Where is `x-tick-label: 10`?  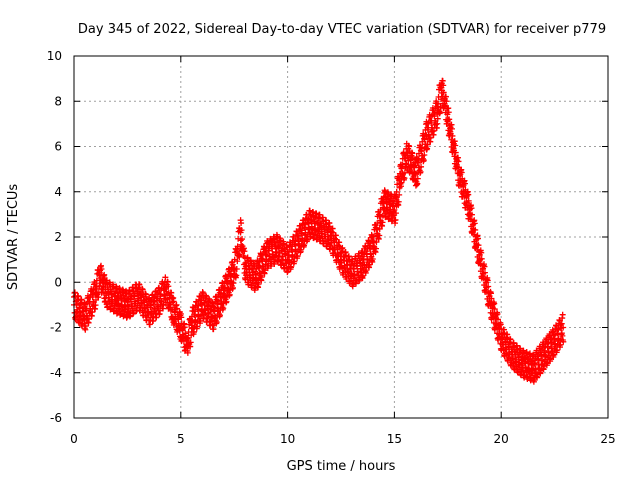
x-tick-label: 10 is located at coordinates (287, 439).